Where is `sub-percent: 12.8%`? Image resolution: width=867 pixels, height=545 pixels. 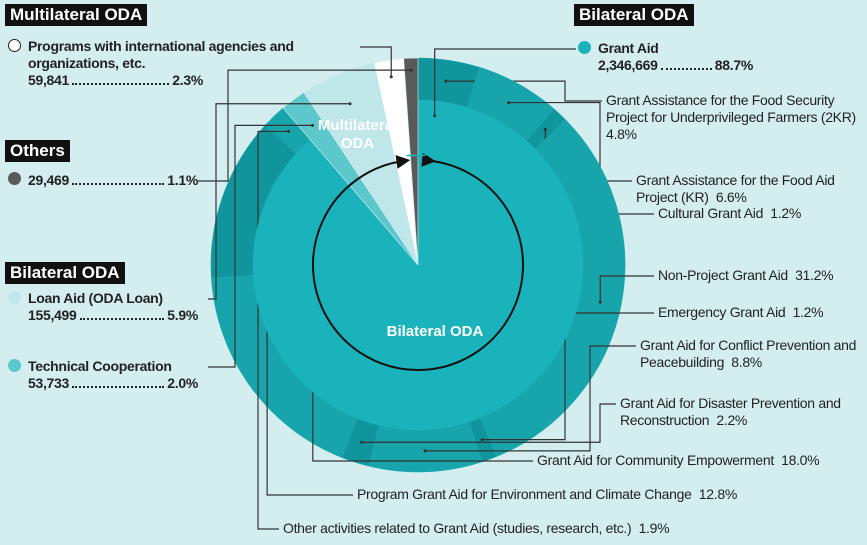 sub-percent: 12.8% is located at coordinates (718, 494).